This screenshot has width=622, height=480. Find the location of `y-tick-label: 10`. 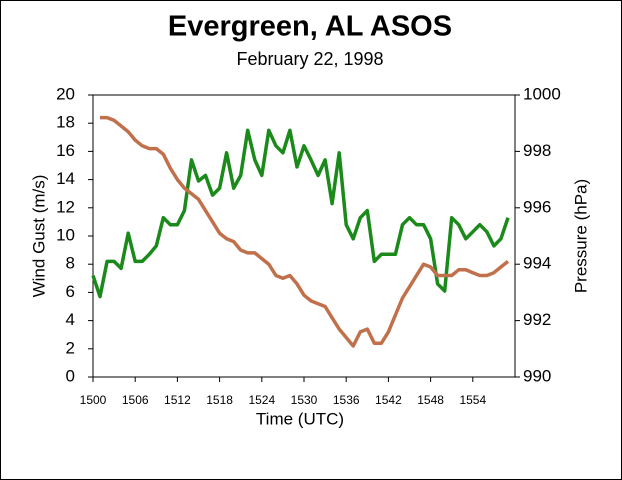

y-tick-label: 10 is located at coordinates (65, 234).